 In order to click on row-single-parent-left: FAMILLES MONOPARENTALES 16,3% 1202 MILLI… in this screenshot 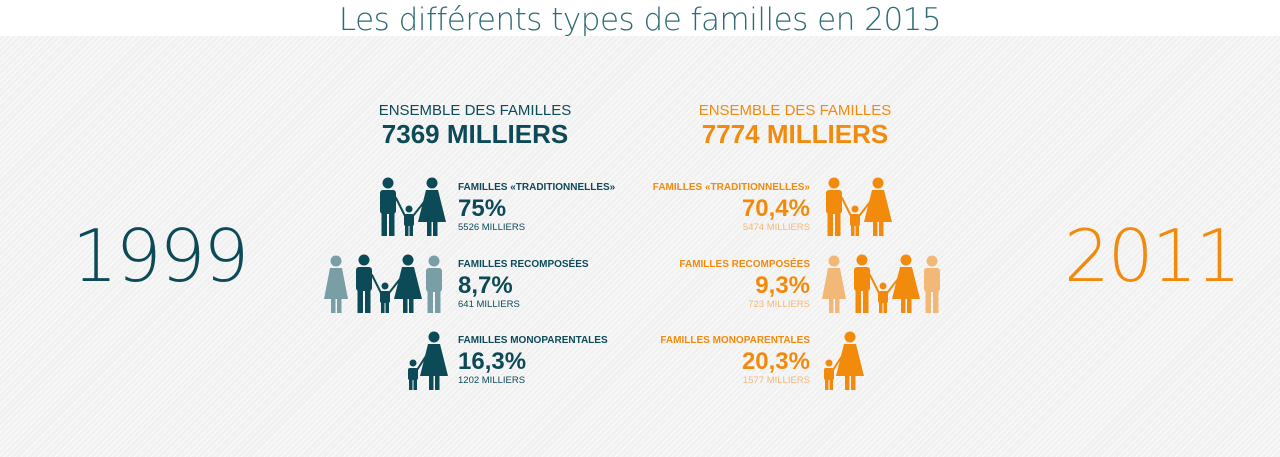, I will do `click(558, 360)`.